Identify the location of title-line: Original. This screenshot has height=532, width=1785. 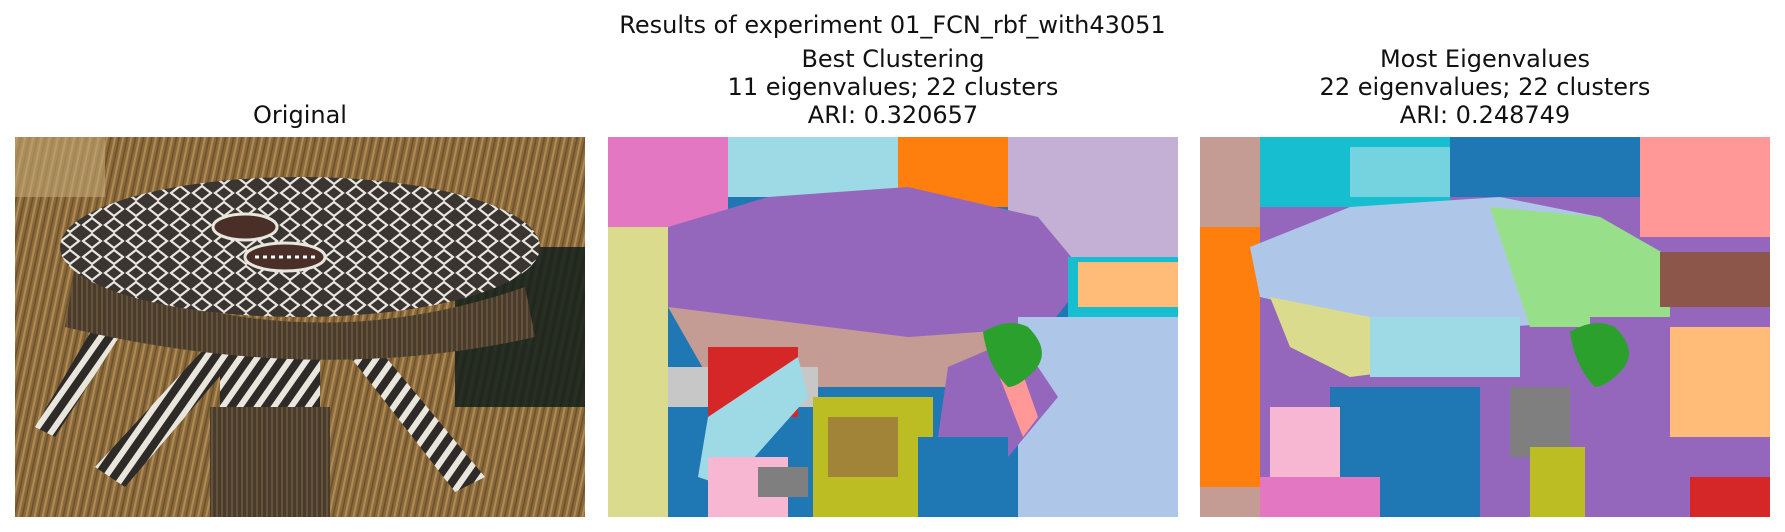
(300, 115).